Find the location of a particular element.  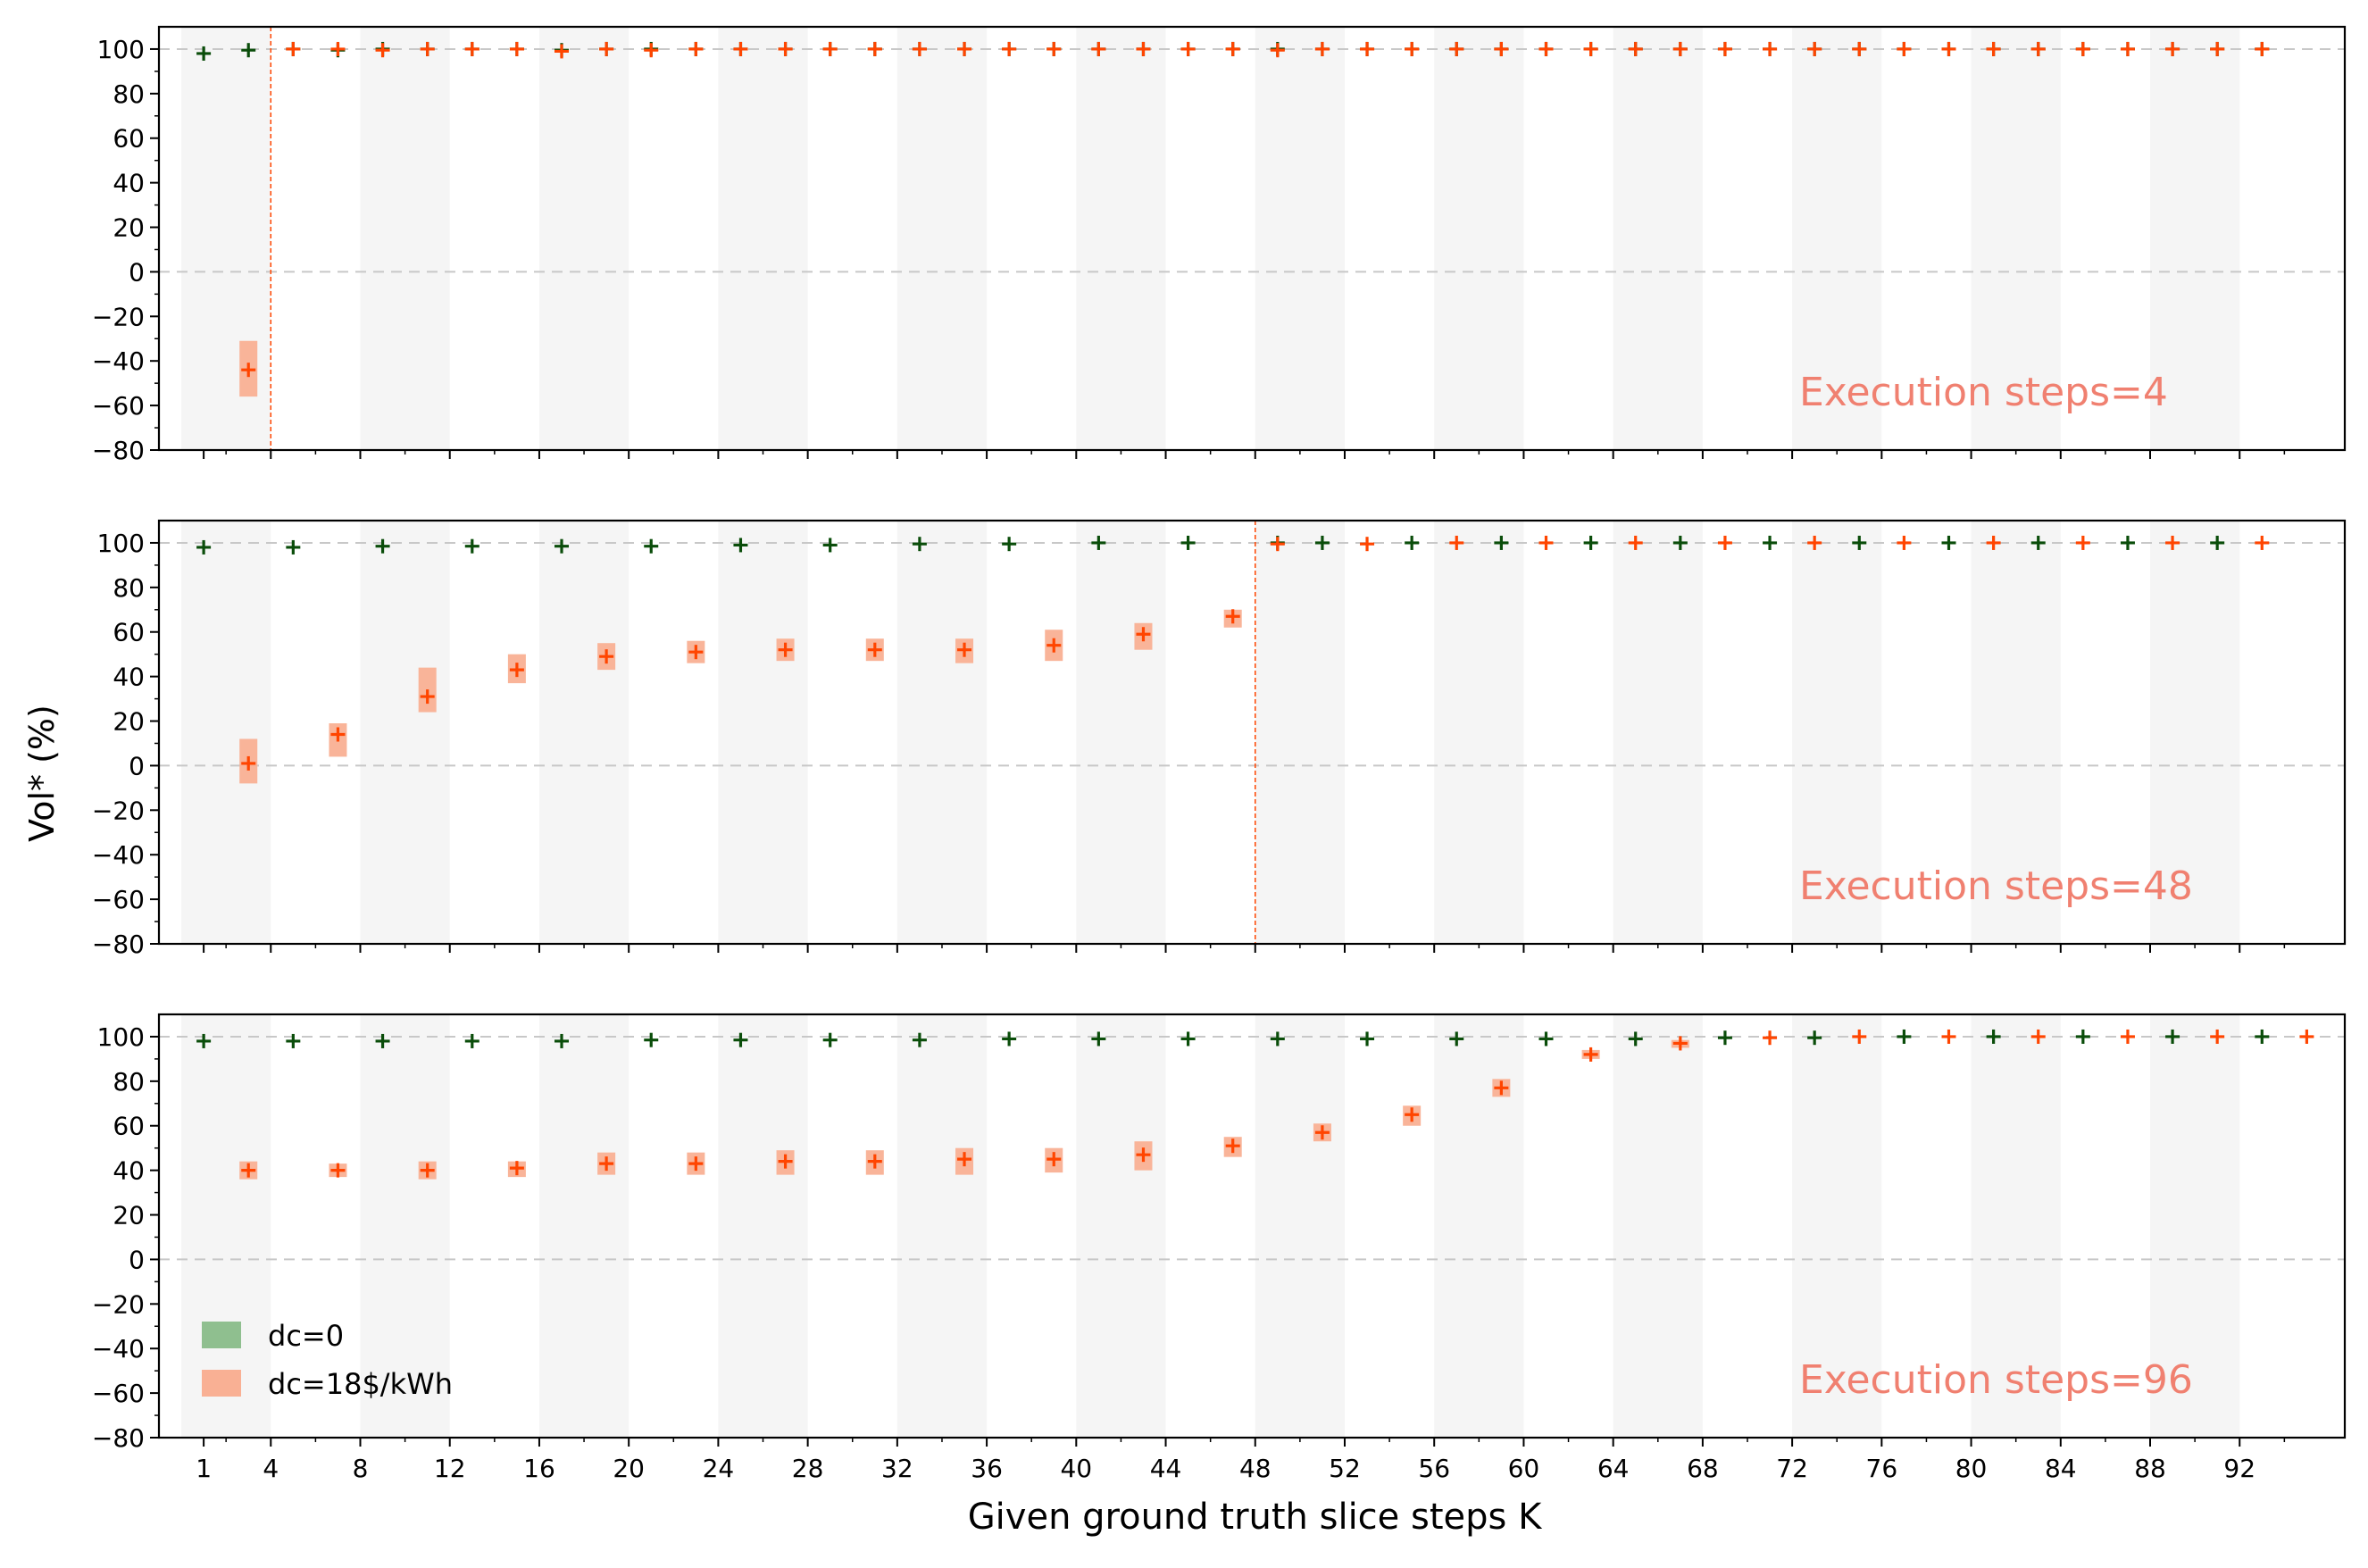

xtick-label: 24 is located at coordinates (719, 1468).